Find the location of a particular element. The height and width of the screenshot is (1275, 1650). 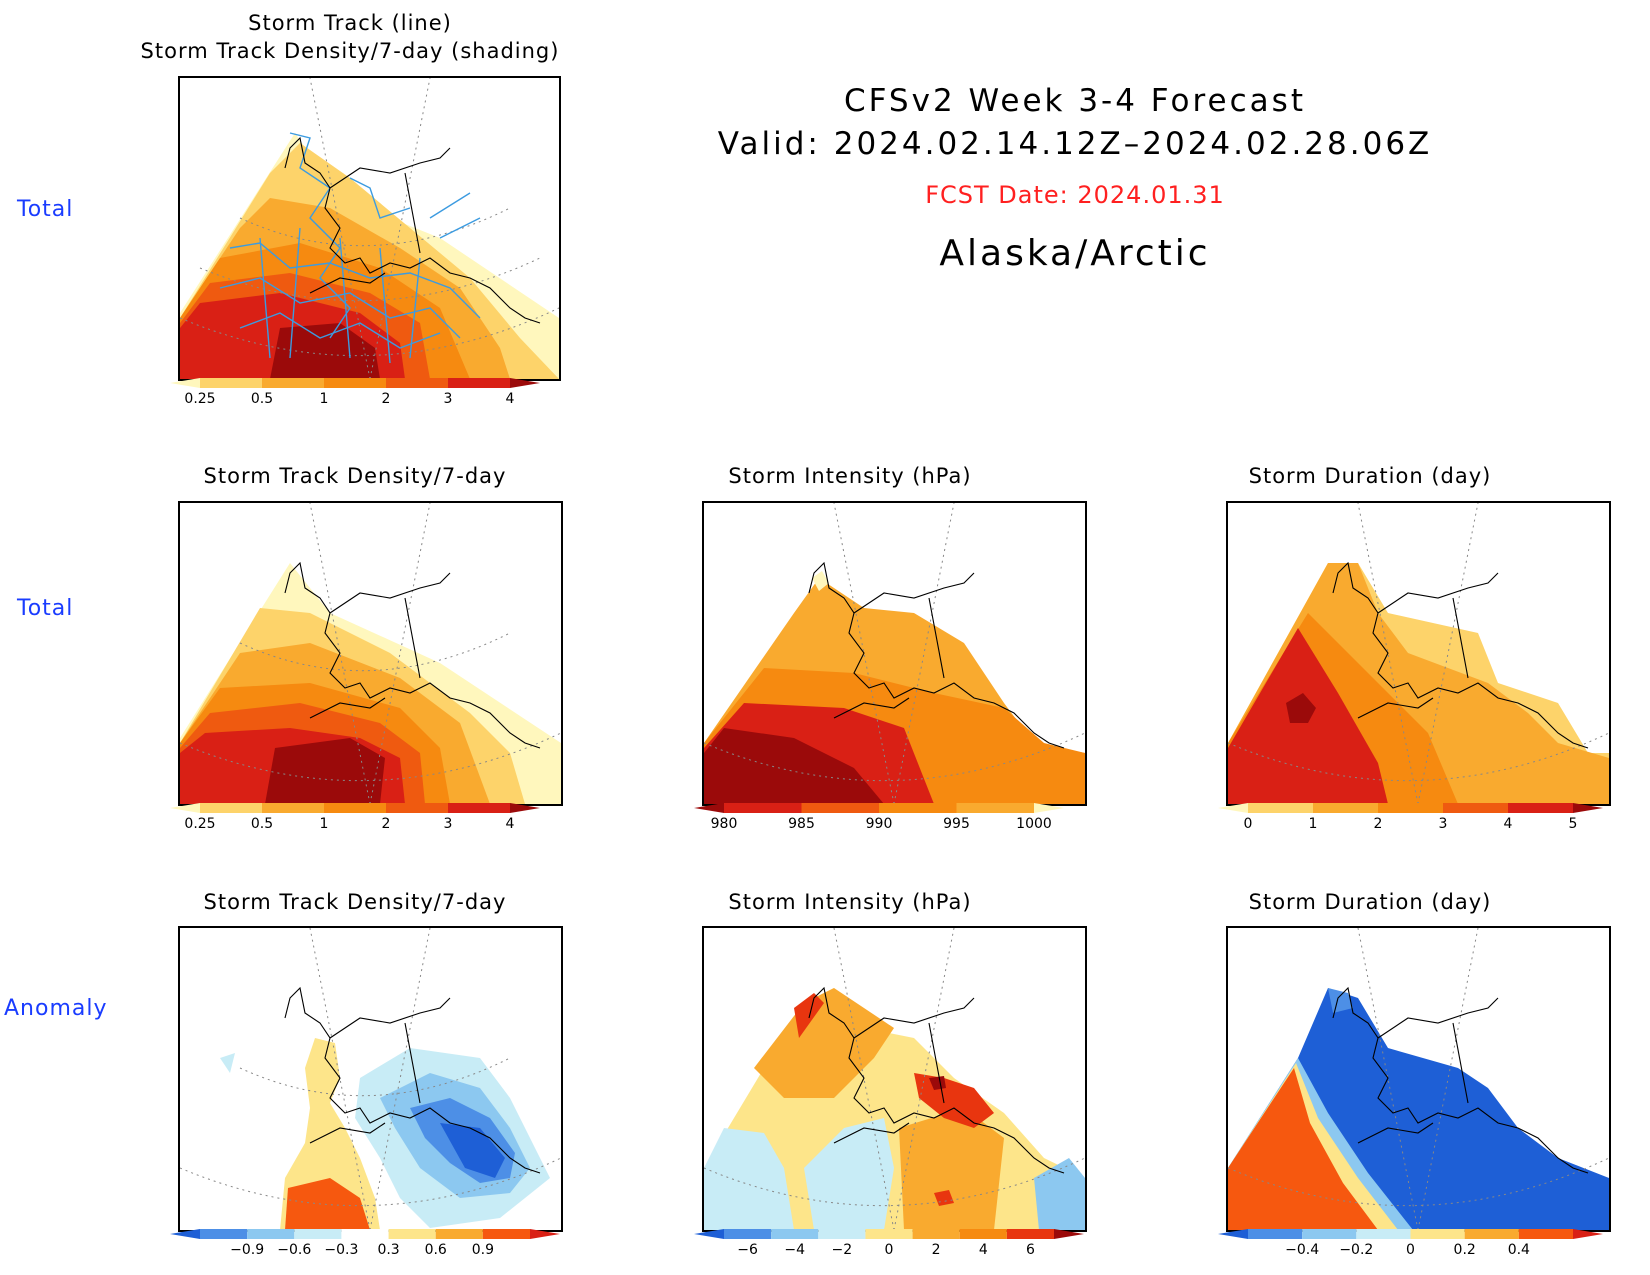

colorbar-tick-label: 6 is located at coordinates (1030, 1250).